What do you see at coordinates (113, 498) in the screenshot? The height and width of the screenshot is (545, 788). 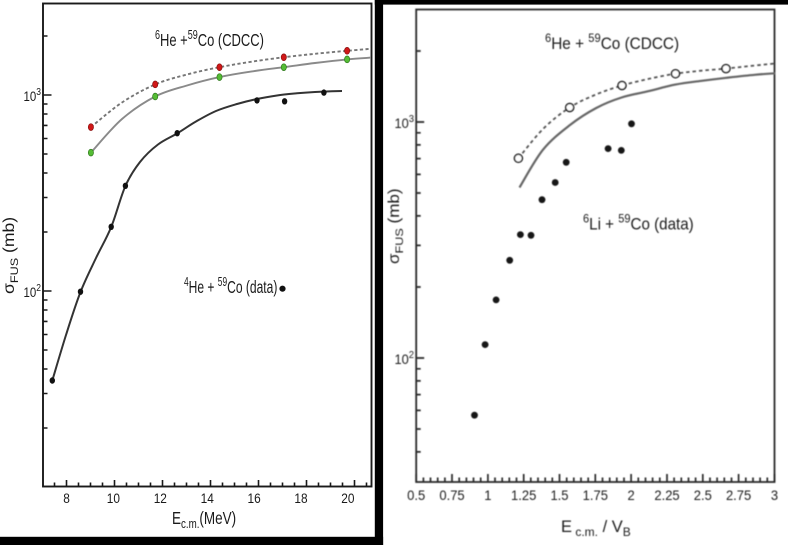 I see `svg-text: 10` at bounding box center [113, 498].